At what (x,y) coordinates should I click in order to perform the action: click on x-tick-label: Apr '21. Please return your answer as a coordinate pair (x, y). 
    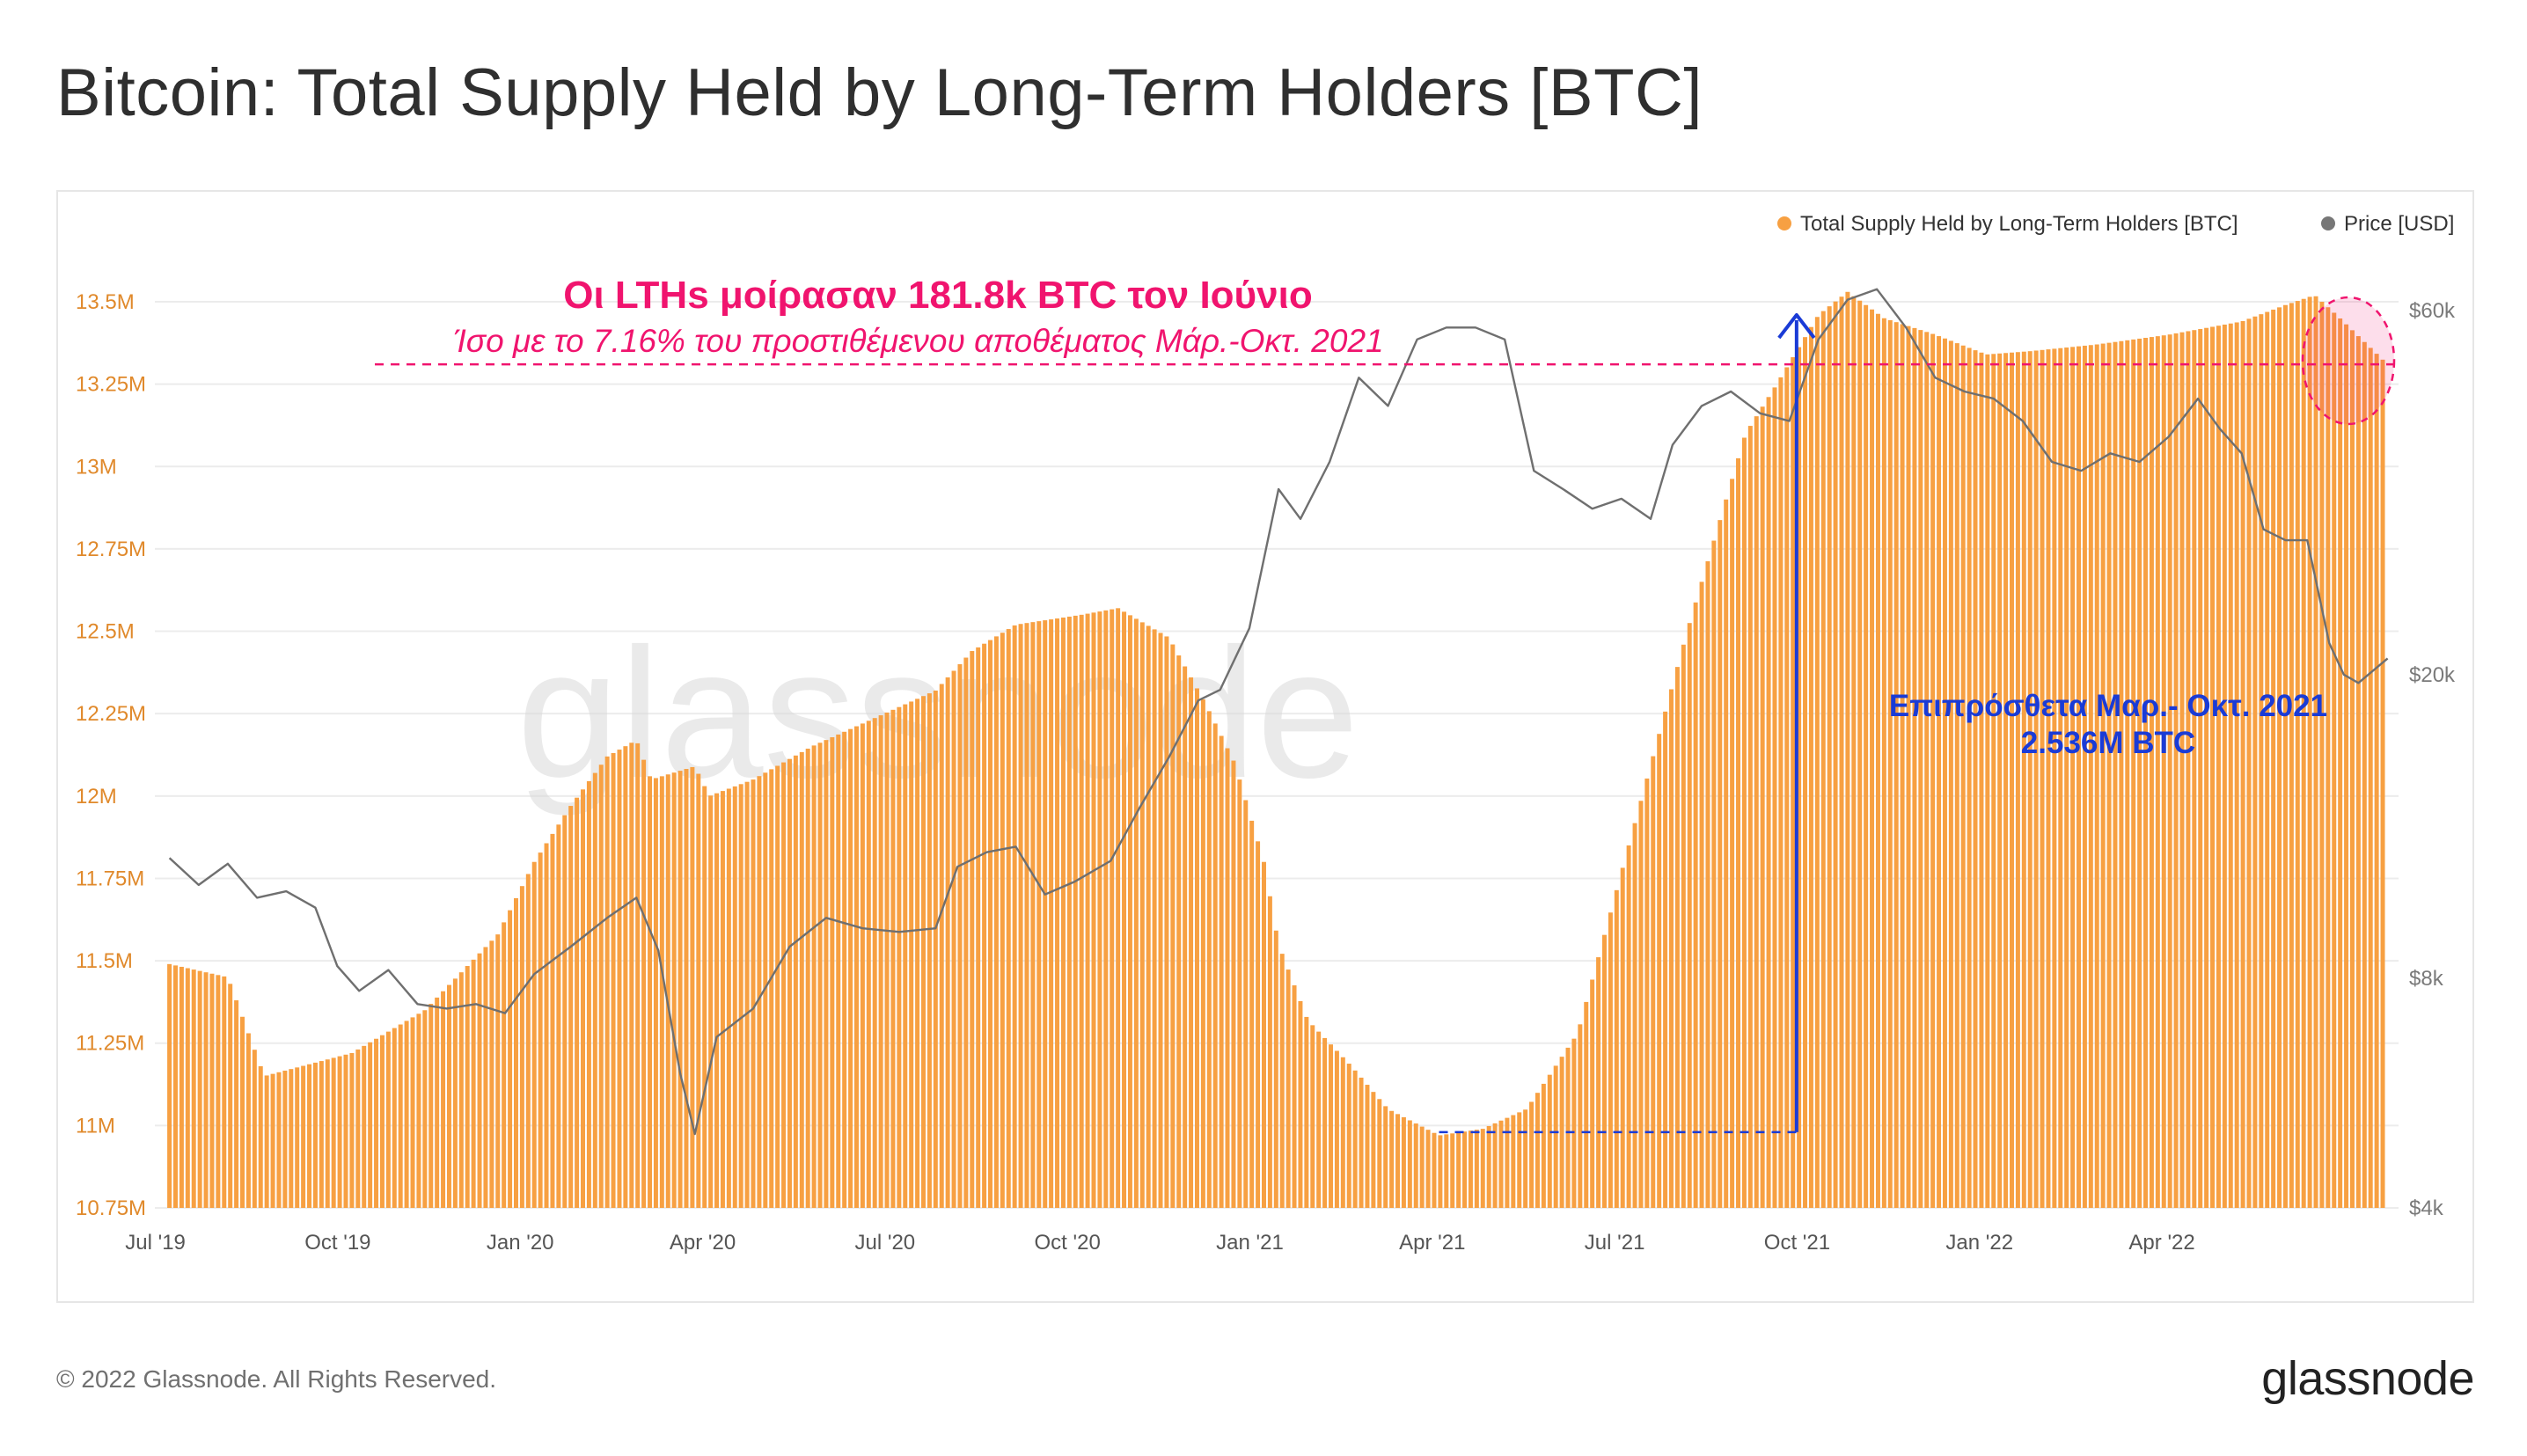
    Looking at the image, I should click on (1432, 1243).